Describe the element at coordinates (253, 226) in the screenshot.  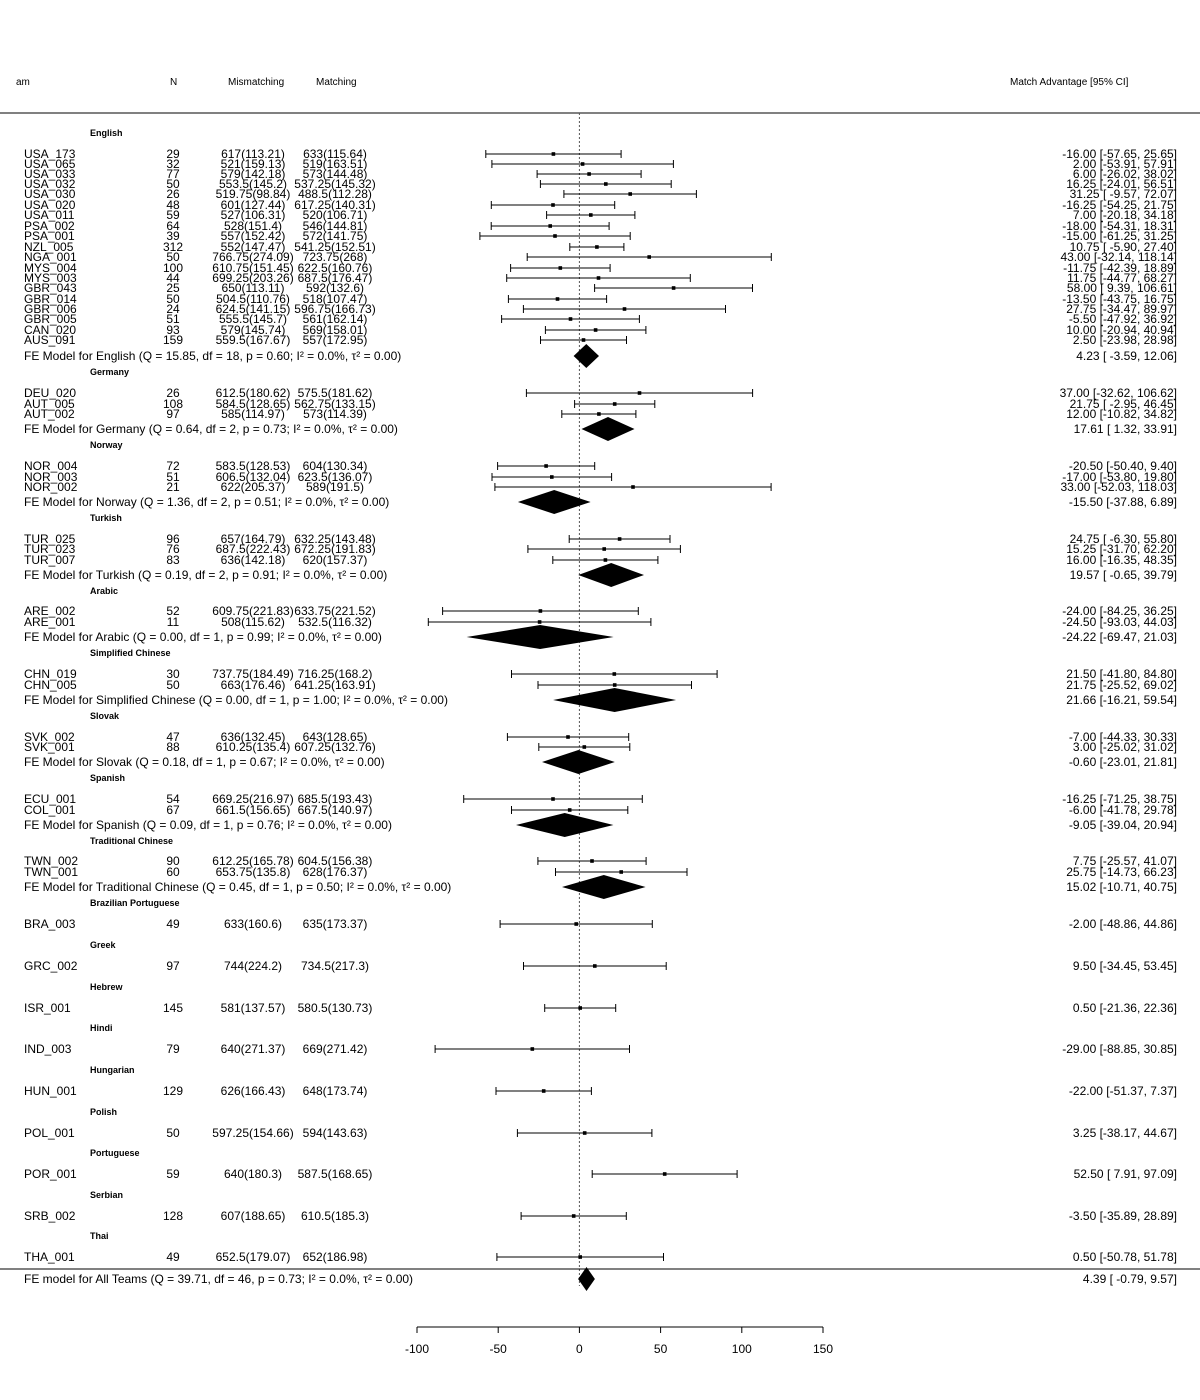
I see `study-mismatching: 528(151.4)` at that location.